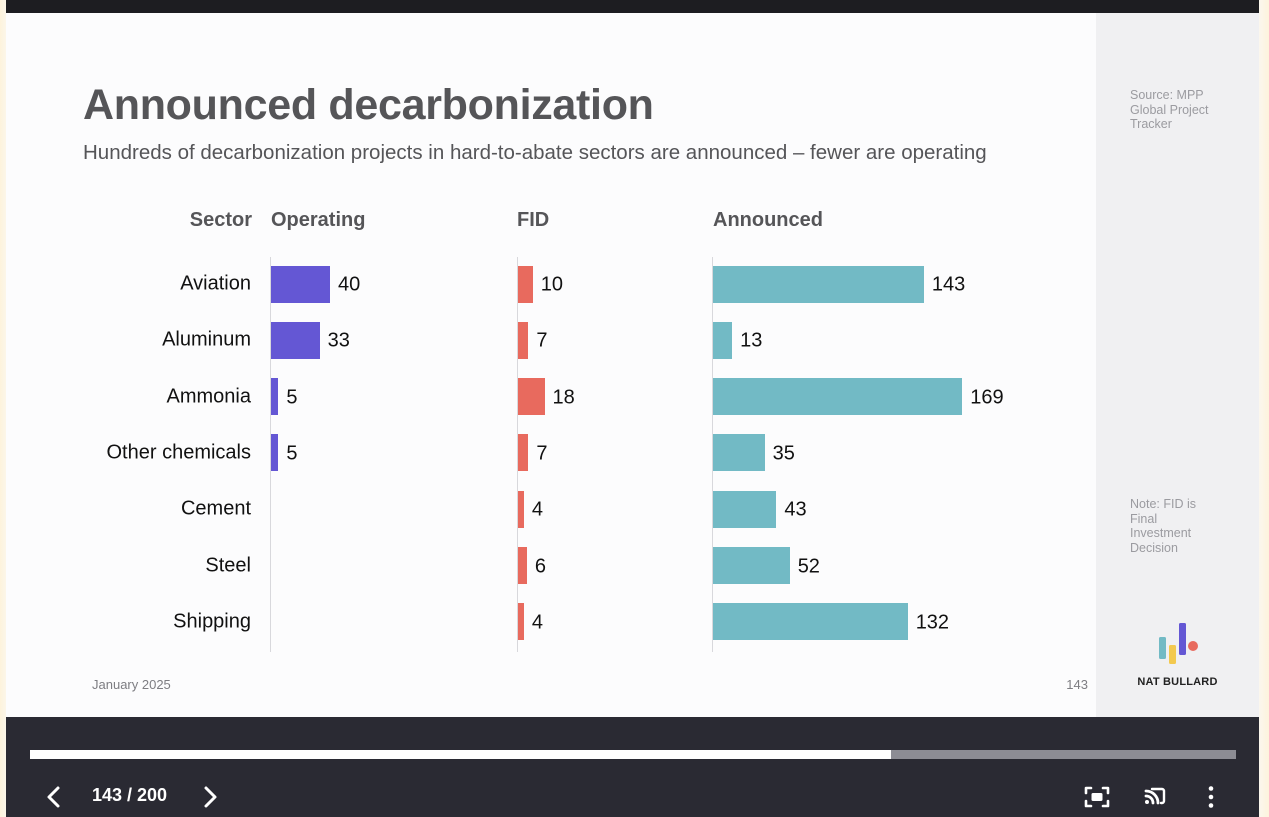 The image size is (1269, 817). Describe the element at coordinates (220, 220) in the screenshot. I see `sector-column-header: Sector` at that location.